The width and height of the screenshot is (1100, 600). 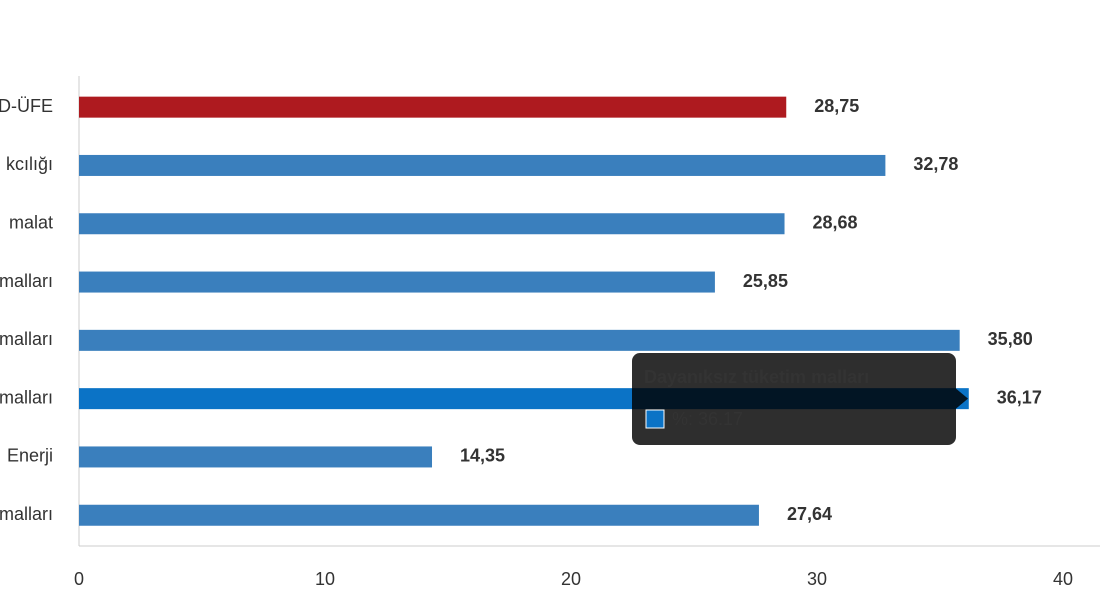 I want to click on value-label: 28,68, so click(x=835, y=223).